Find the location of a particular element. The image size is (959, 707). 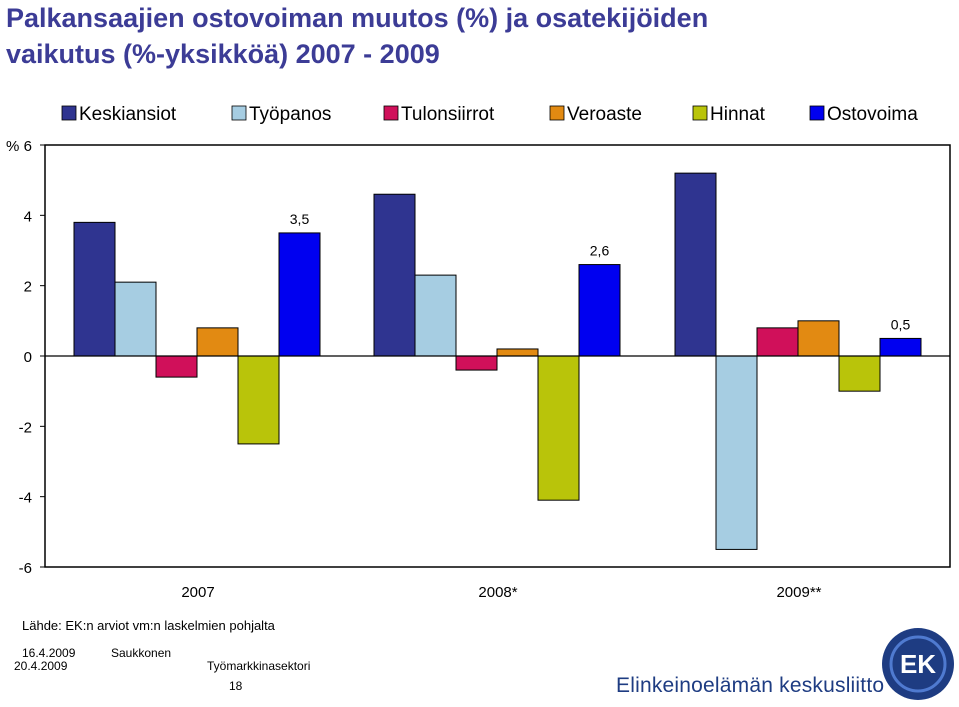

data-label: 2,6 is located at coordinates (600, 251).